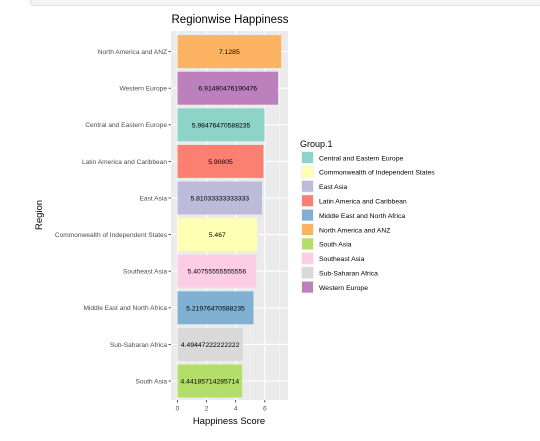 Image resolution: width=540 pixels, height=441 pixels. I want to click on legend-label: Southeast Asia, so click(342, 259).